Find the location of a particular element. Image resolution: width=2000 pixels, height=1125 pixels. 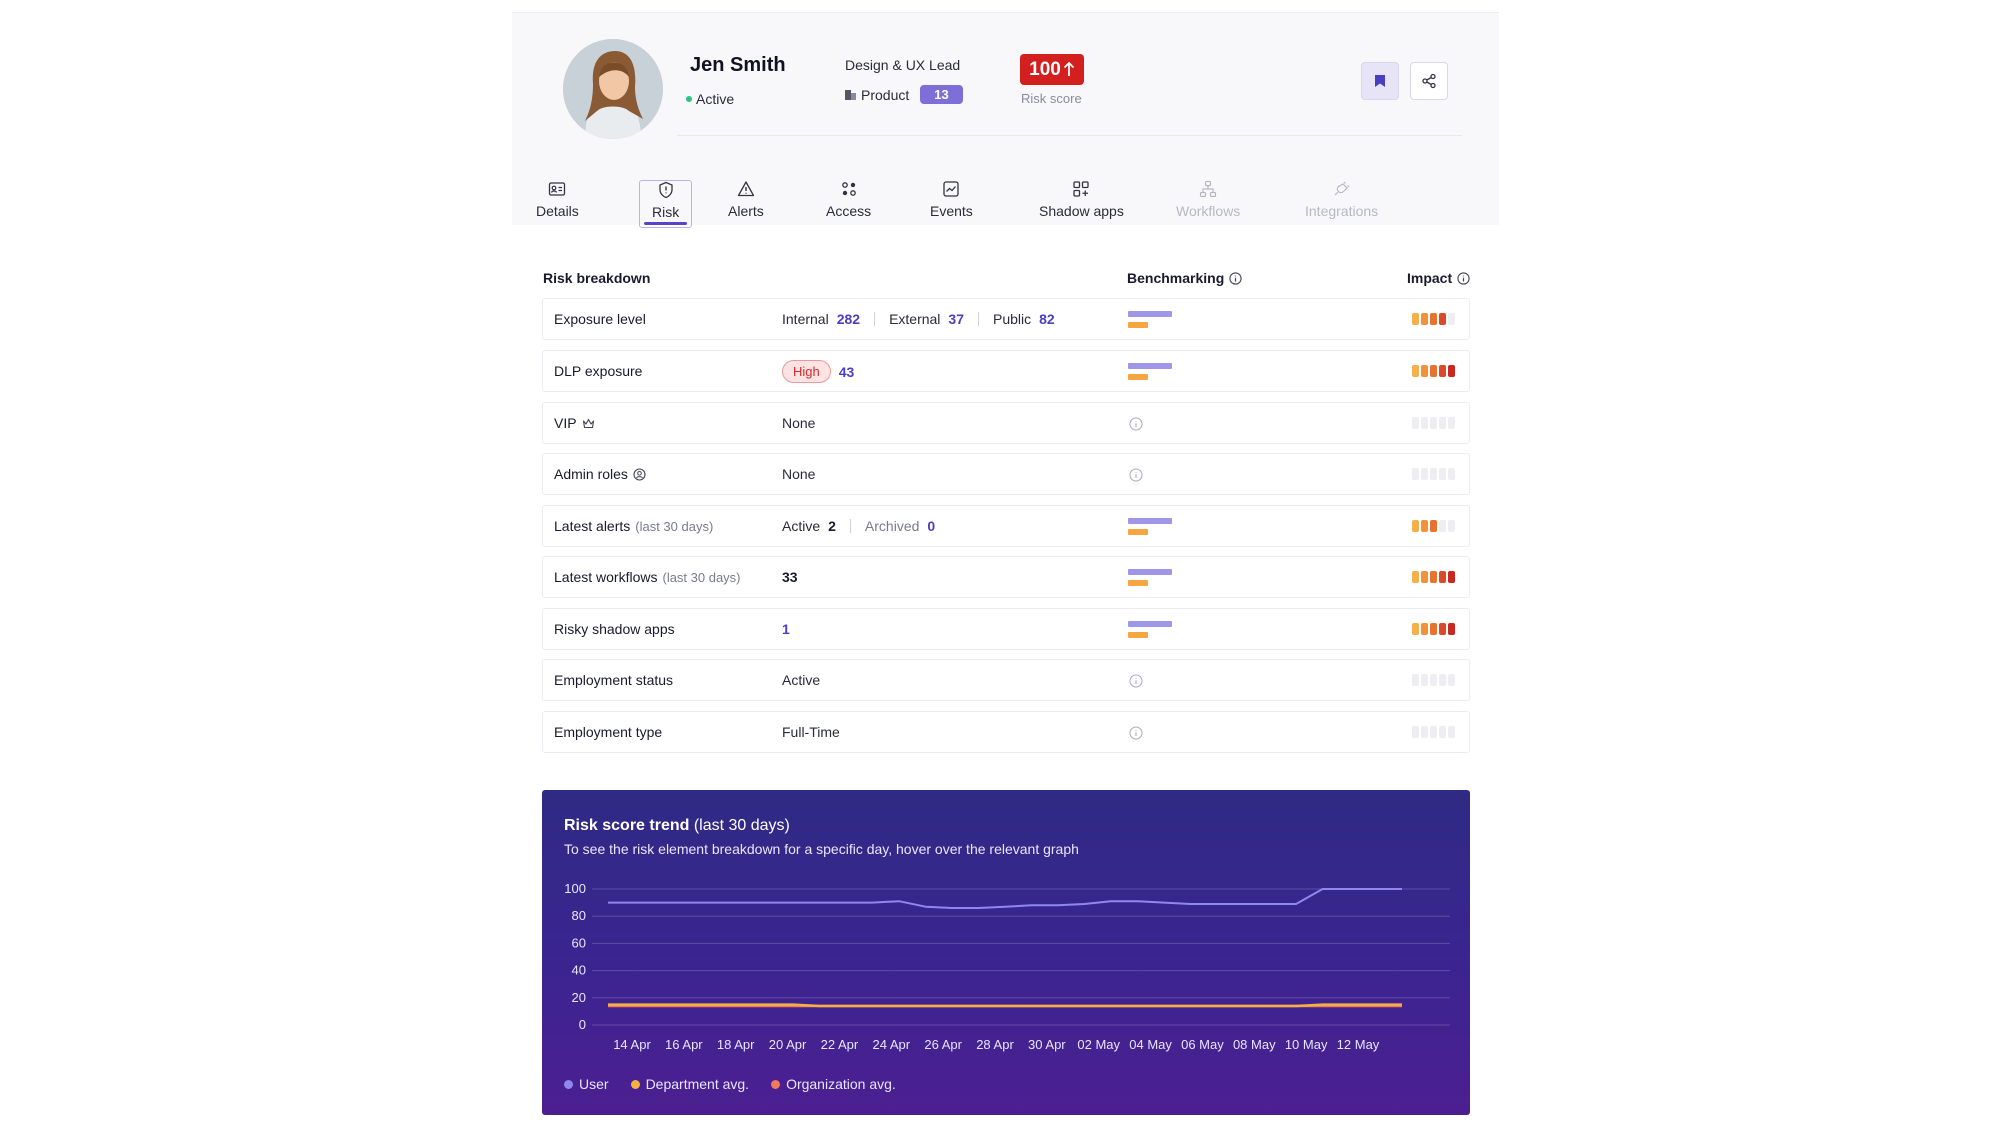

tab-details: Details is located at coordinates (557, 204).